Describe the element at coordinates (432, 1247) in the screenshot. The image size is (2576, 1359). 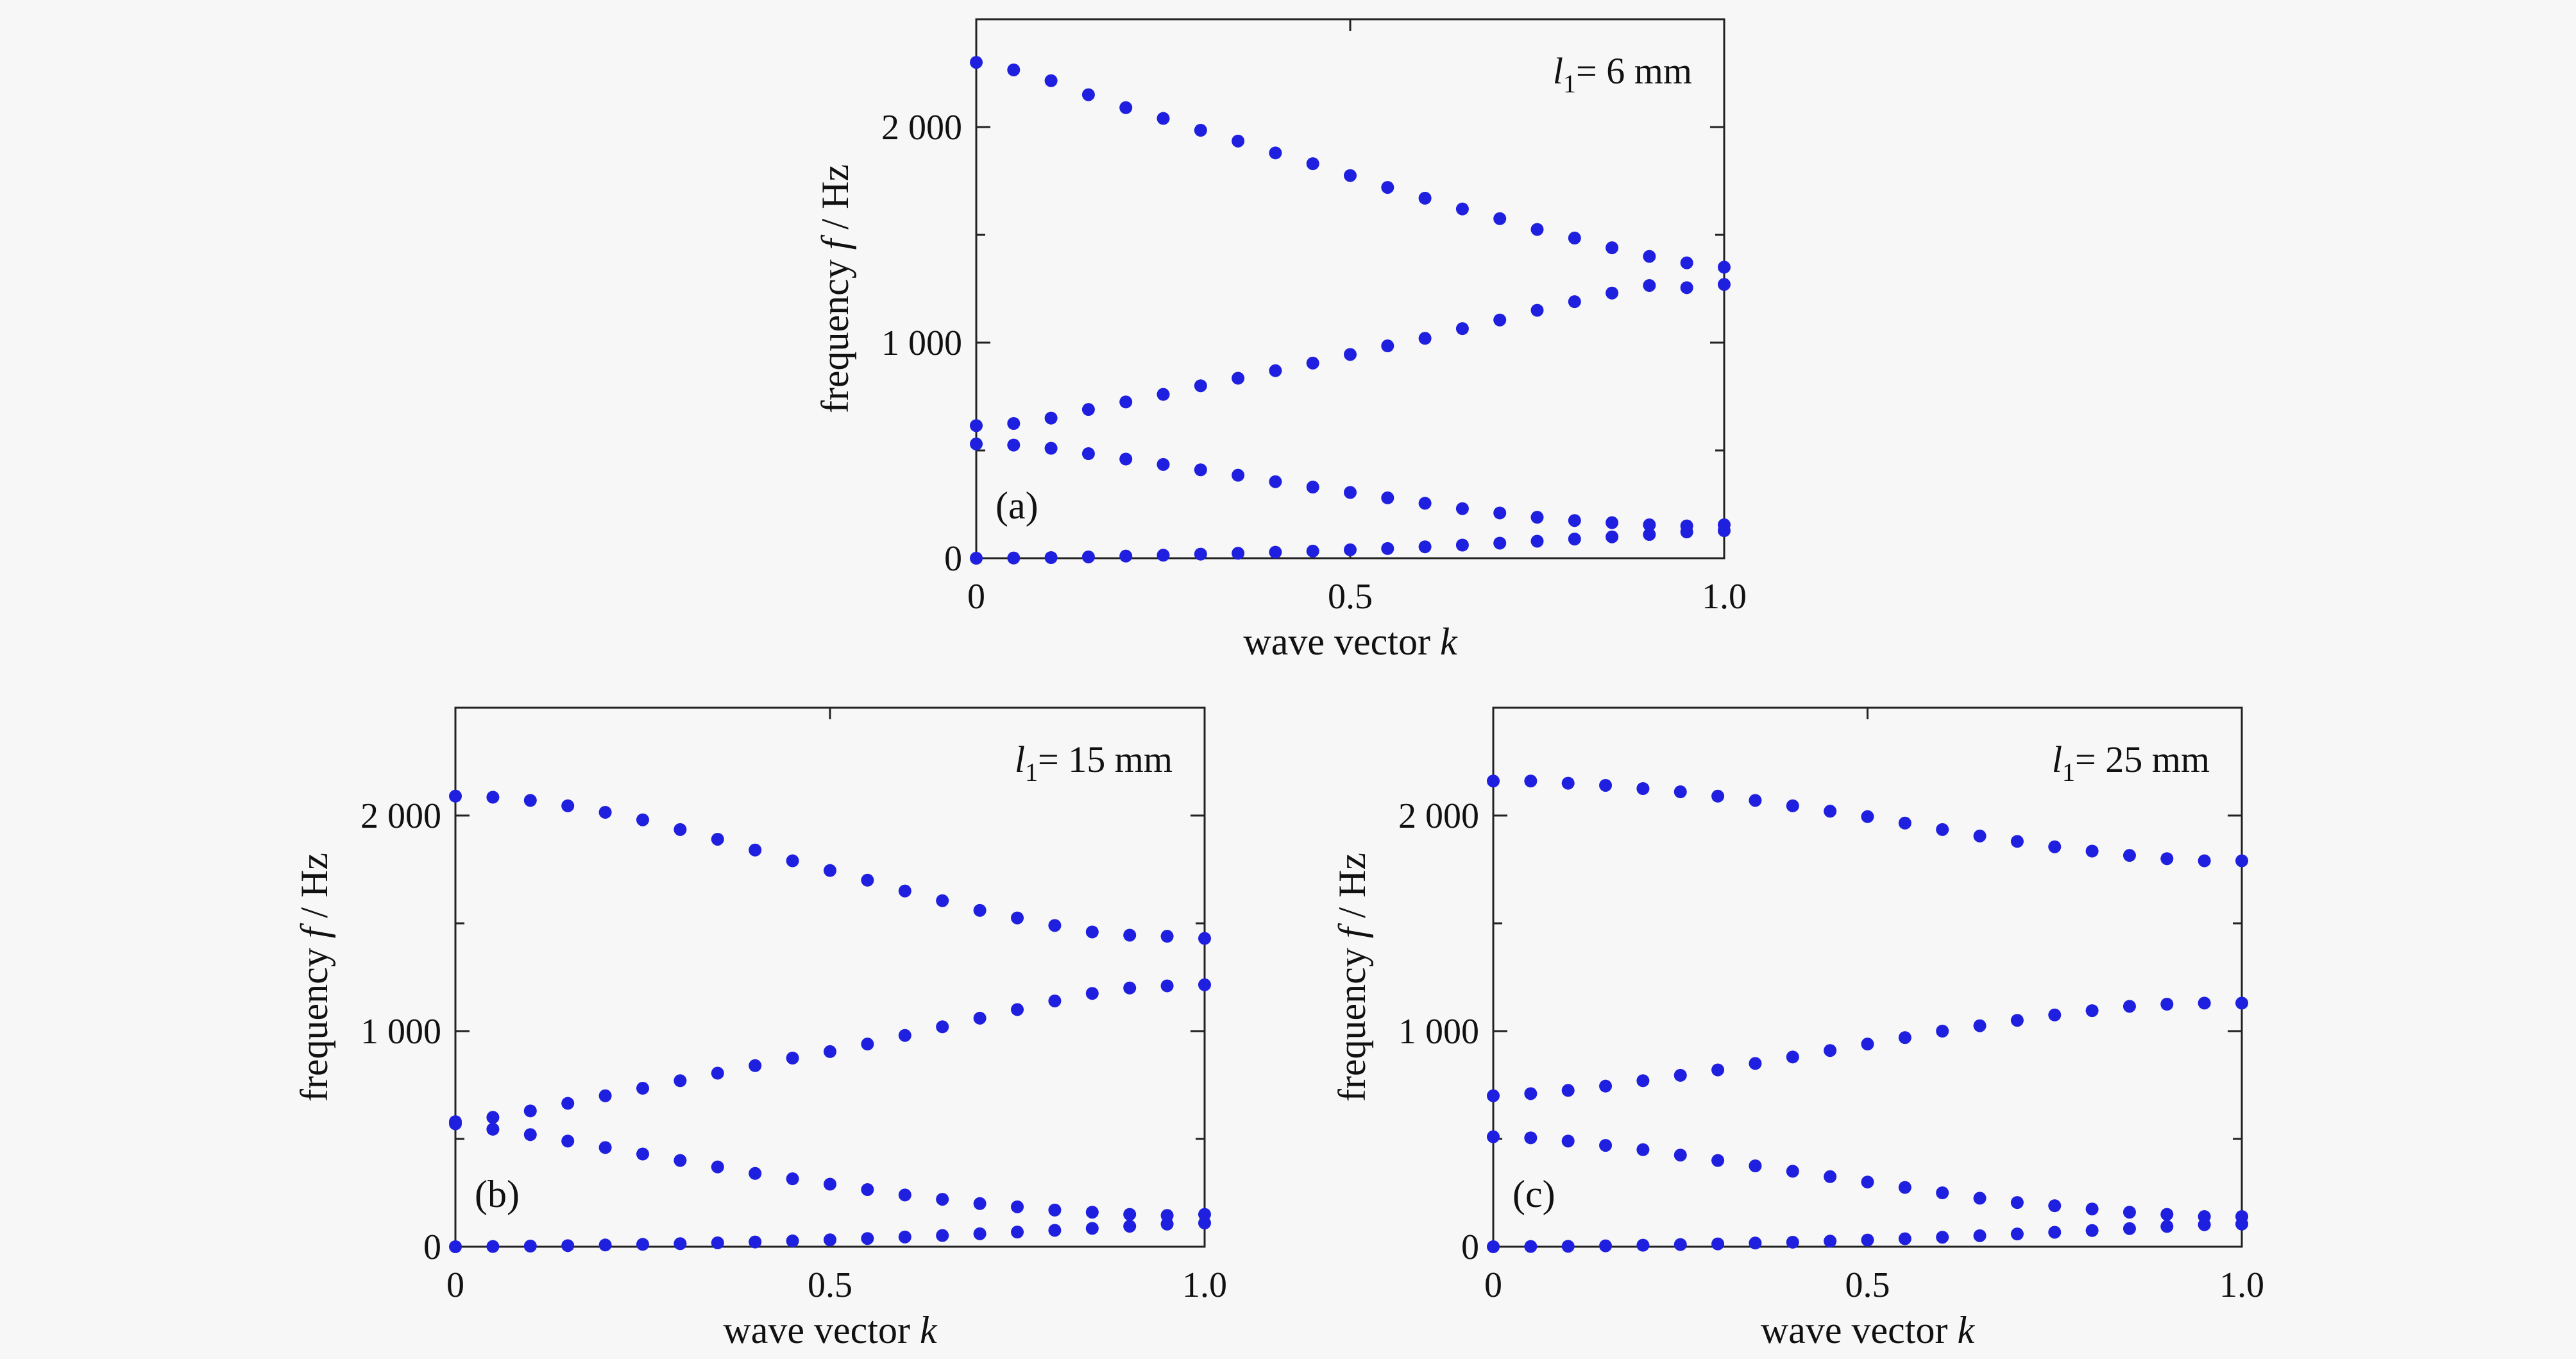
I see `y-tick-label: 0` at that location.